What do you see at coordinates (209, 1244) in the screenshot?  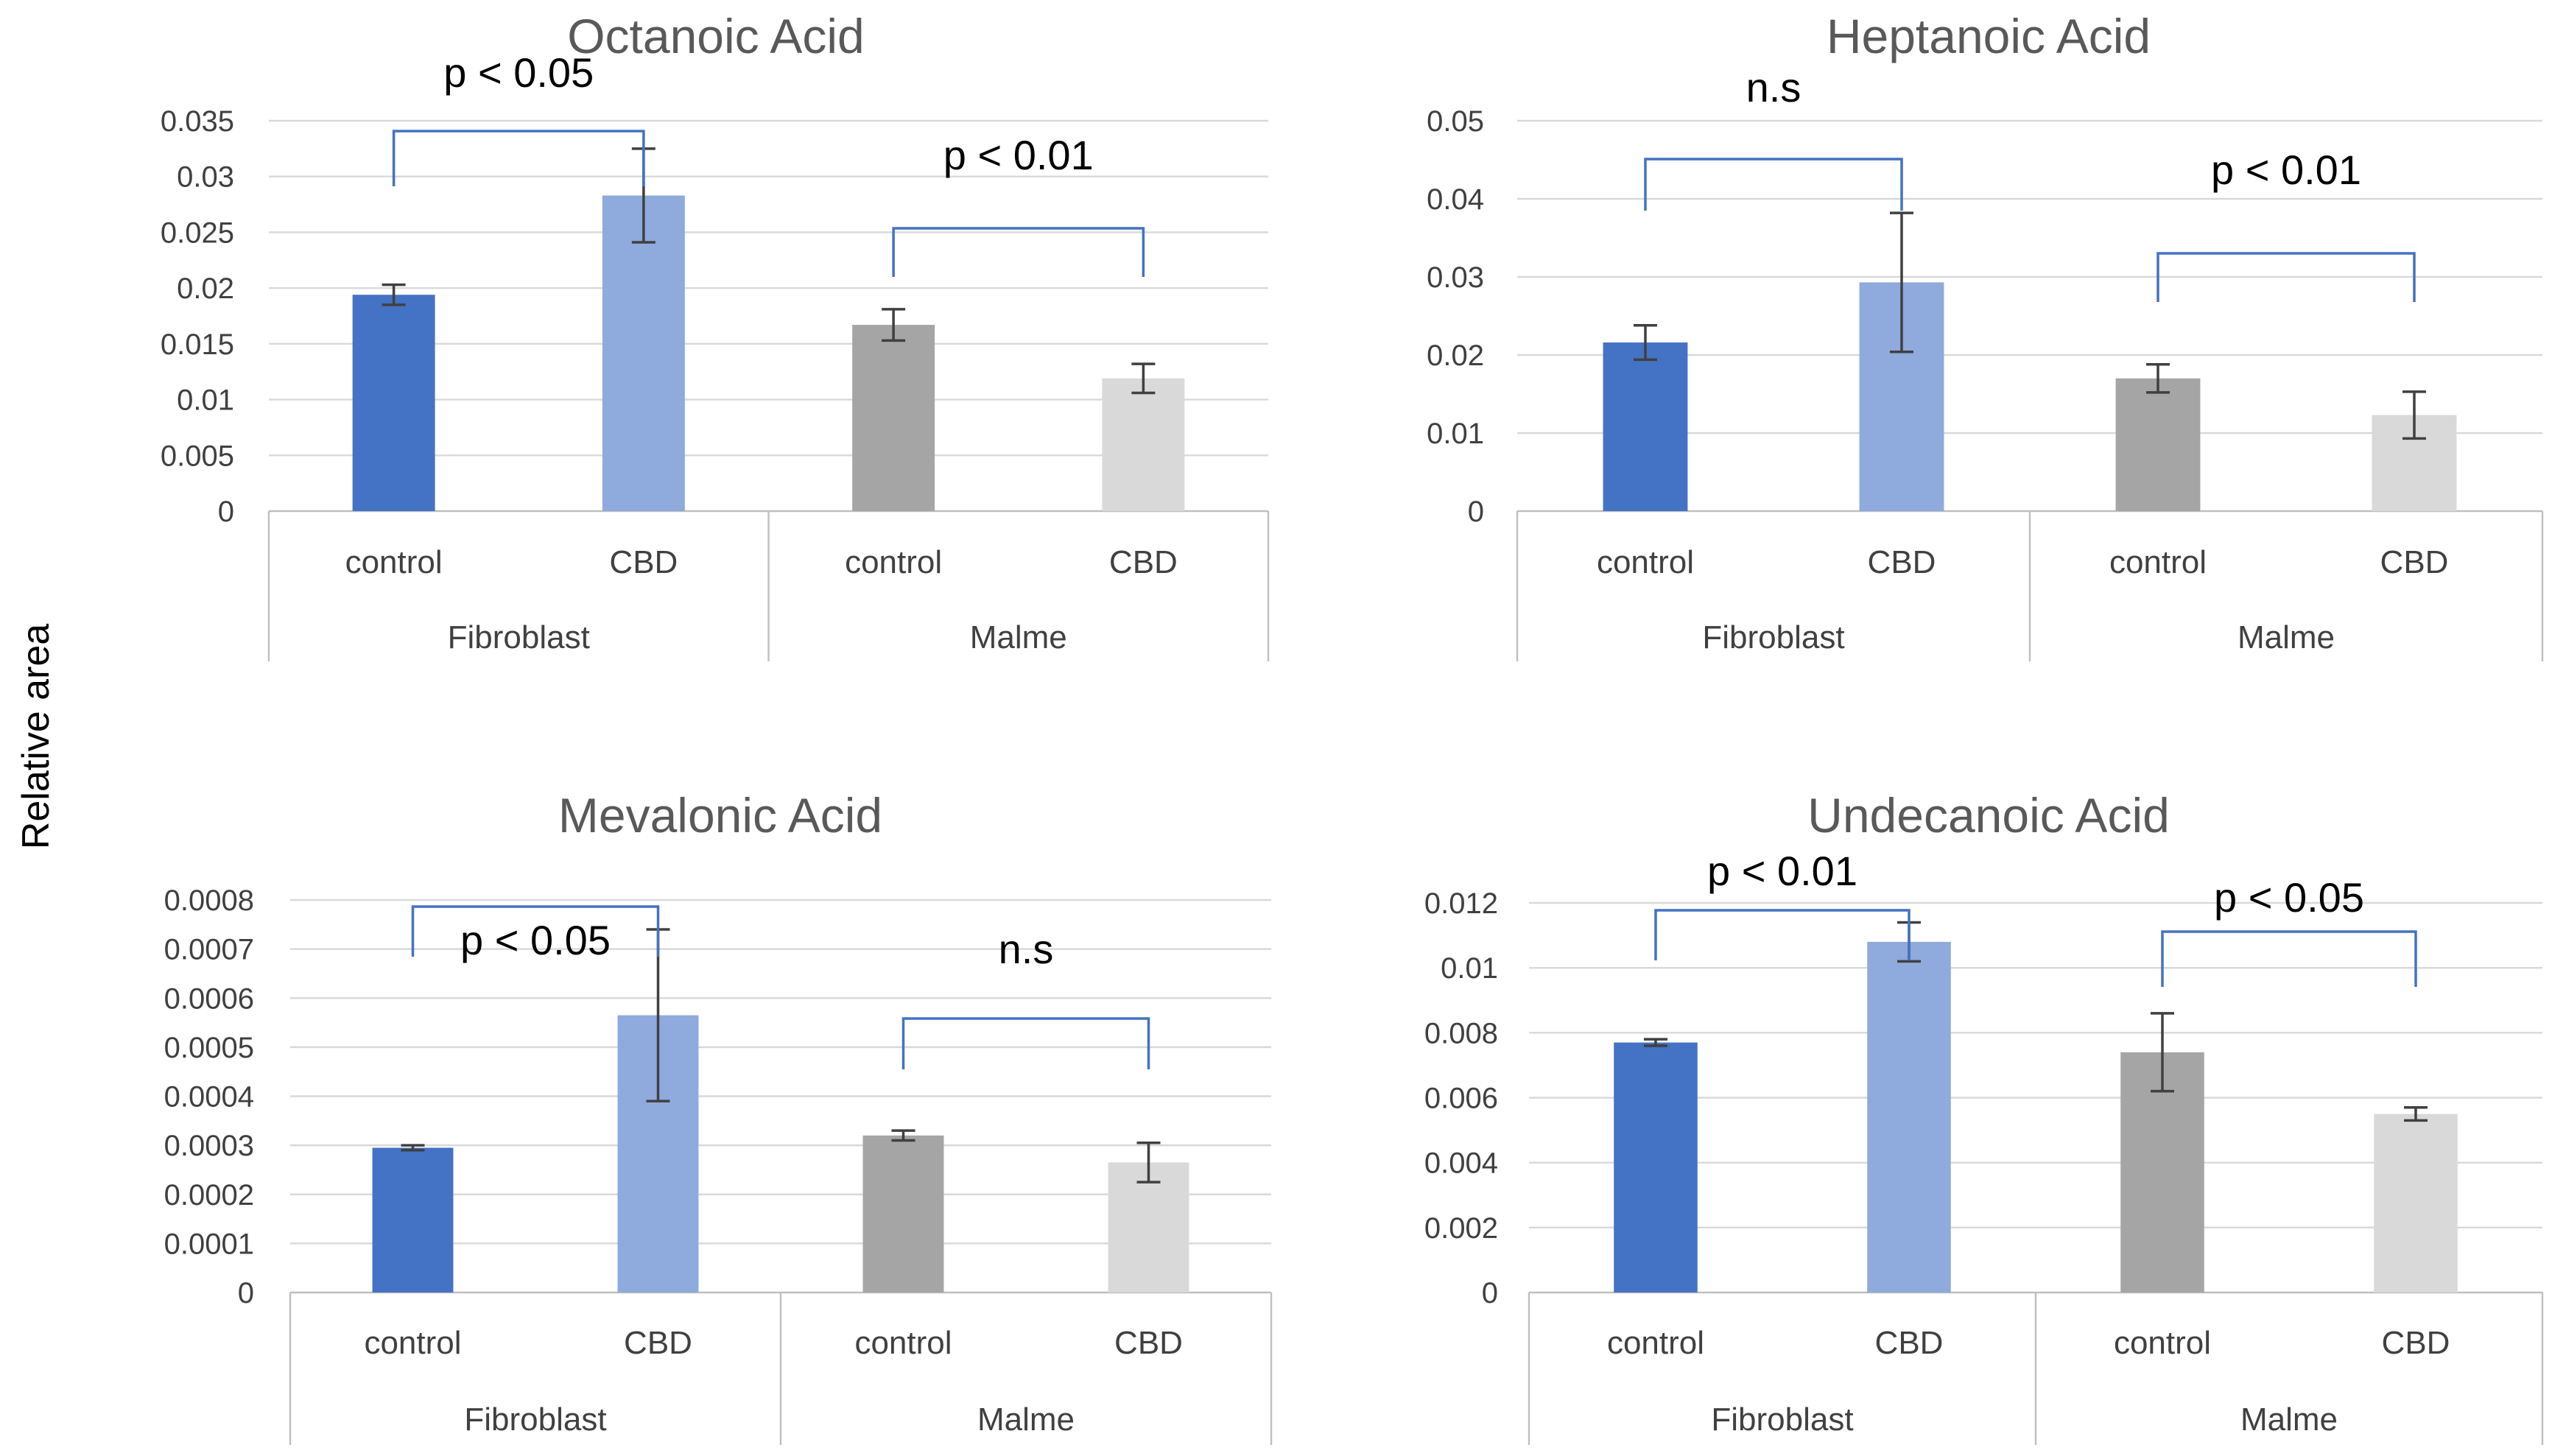 I see `y-tick-label: 0.0001` at bounding box center [209, 1244].